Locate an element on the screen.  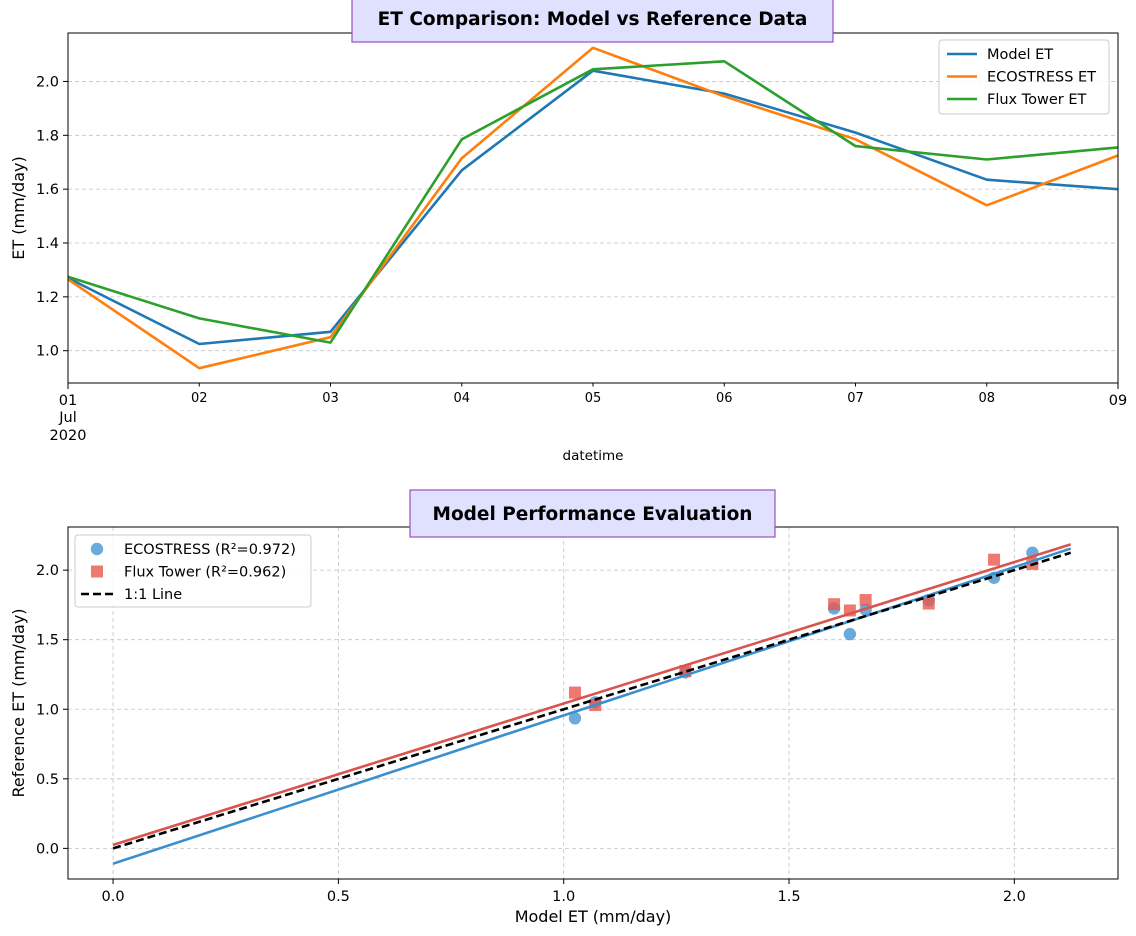
y-tick-label: 1.4 is located at coordinates (47, 244).